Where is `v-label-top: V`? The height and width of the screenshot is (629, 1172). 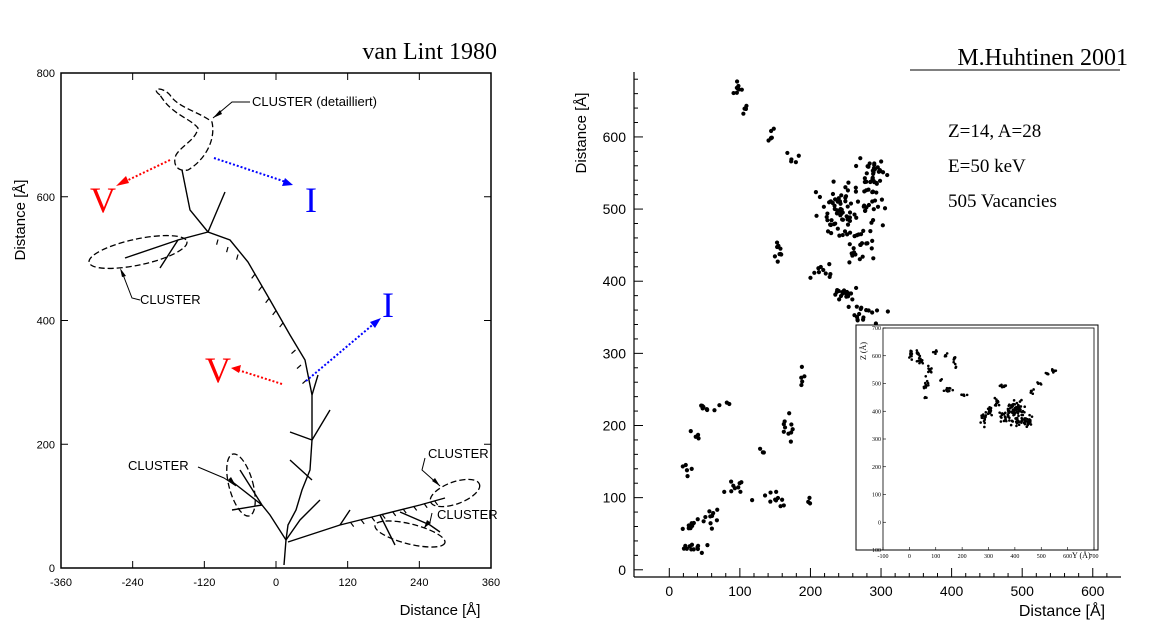
v-label-top: V is located at coordinates (103, 200).